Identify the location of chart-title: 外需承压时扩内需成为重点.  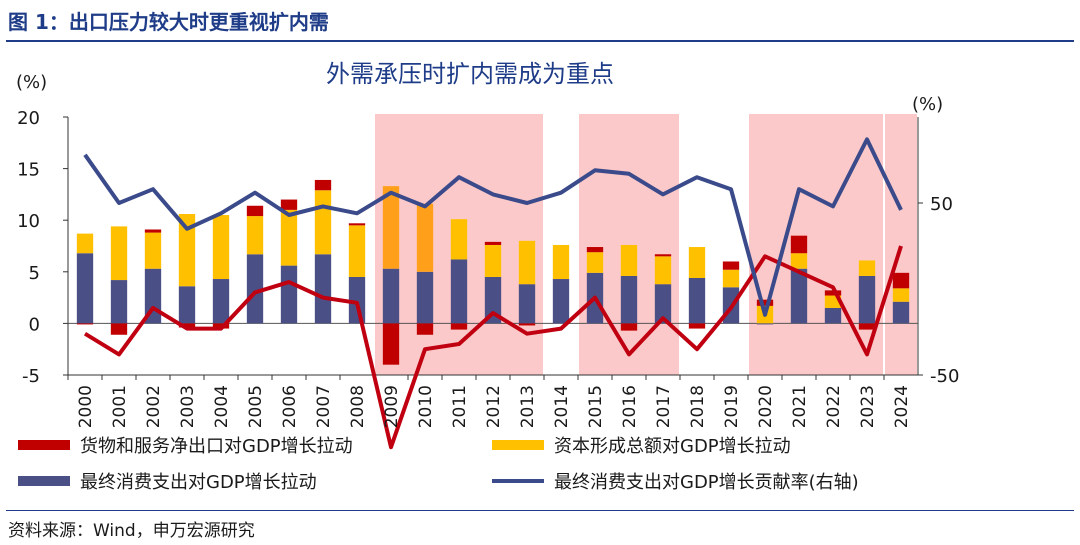
(470, 74).